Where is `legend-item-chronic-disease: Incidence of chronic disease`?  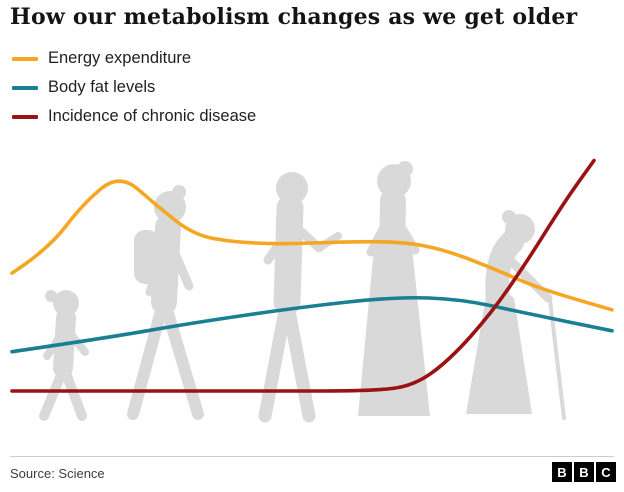 legend-item-chronic-disease: Incidence of chronic disease is located at coordinates (134, 116).